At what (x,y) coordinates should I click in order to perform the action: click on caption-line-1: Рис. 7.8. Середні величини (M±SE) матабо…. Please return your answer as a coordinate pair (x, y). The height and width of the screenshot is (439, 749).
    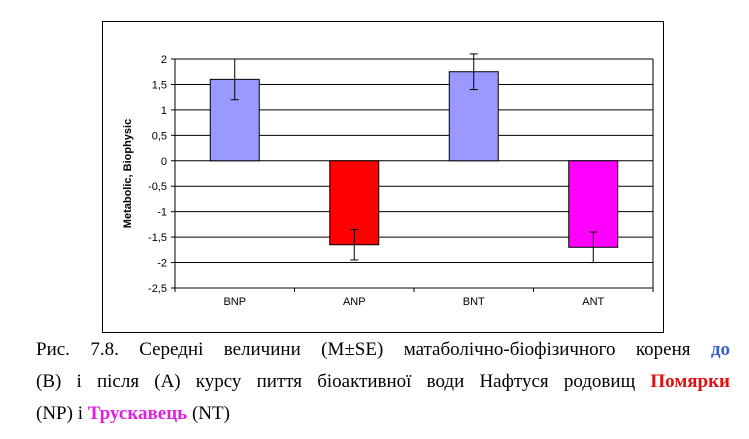
    Looking at the image, I should click on (383, 350).